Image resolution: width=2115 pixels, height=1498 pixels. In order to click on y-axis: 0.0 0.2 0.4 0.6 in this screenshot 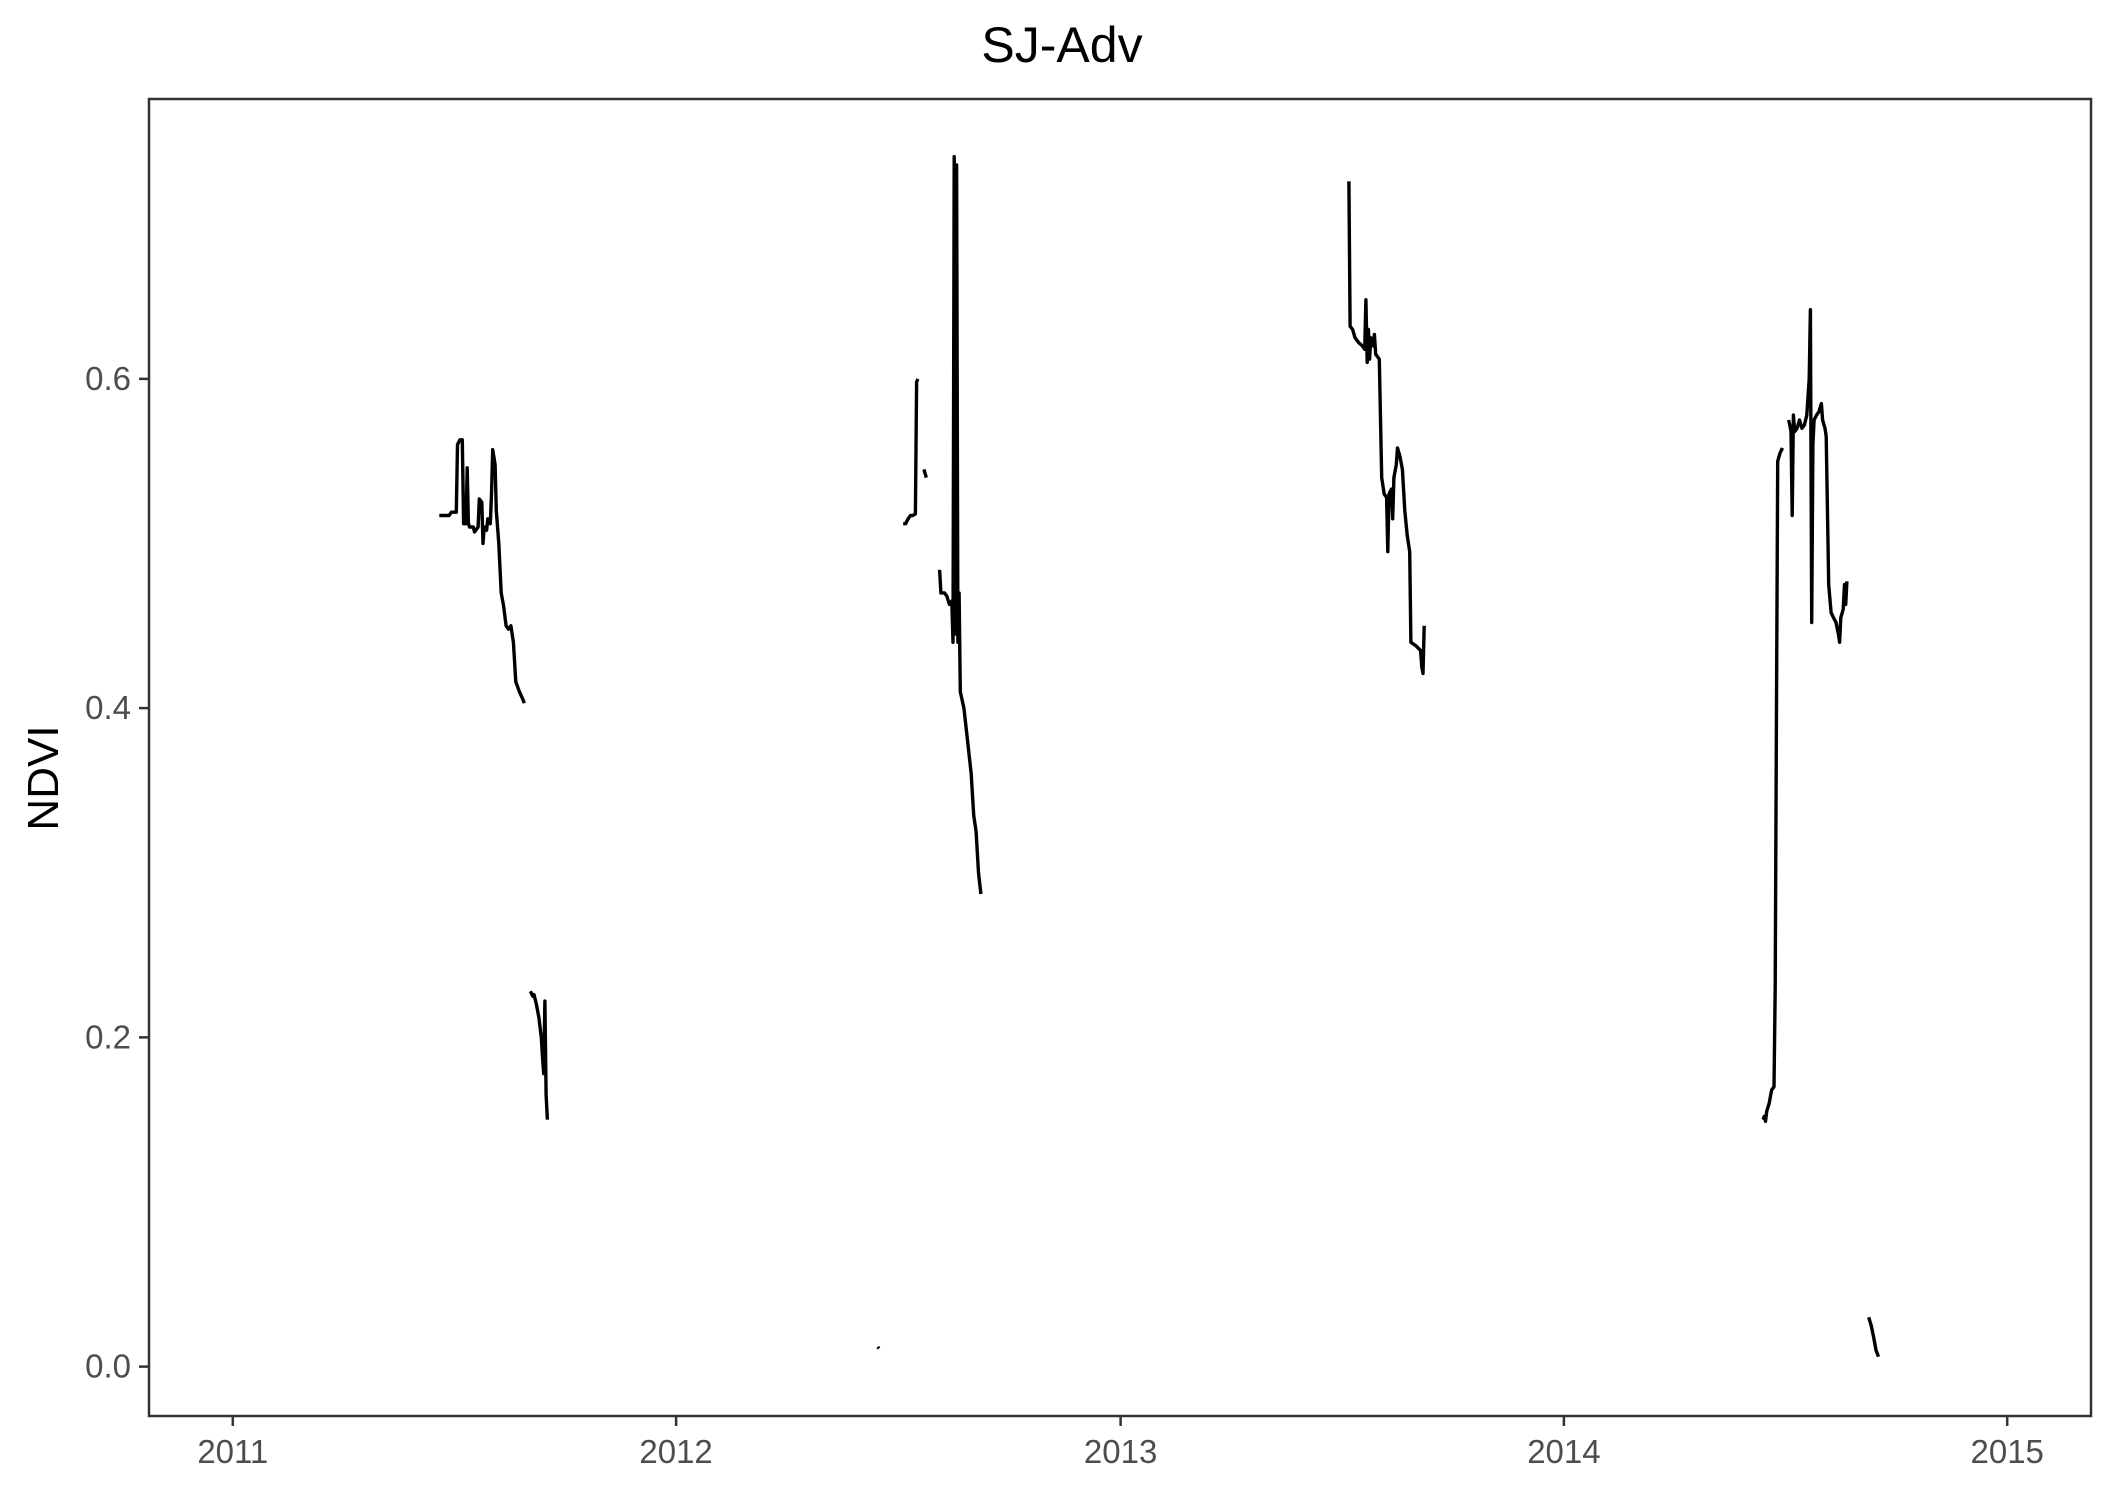, I will do `click(117, 872)`.